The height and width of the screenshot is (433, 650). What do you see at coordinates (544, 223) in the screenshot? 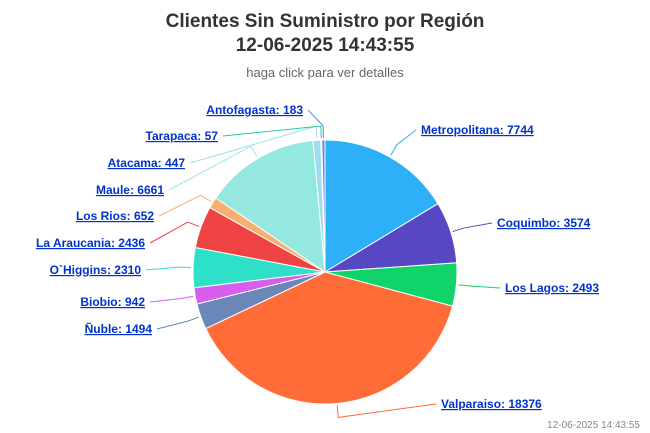
I see `slice-label-coquimbo: Coquimbo: 3574` at bounding box center [544, 223].